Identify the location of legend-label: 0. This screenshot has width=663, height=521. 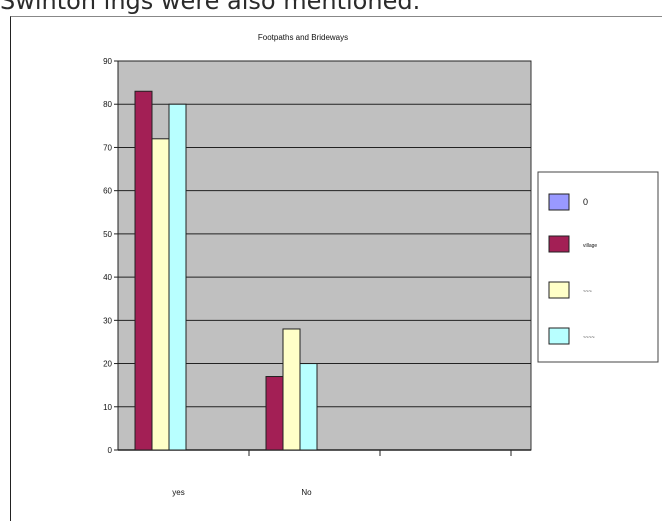
(585, 202).